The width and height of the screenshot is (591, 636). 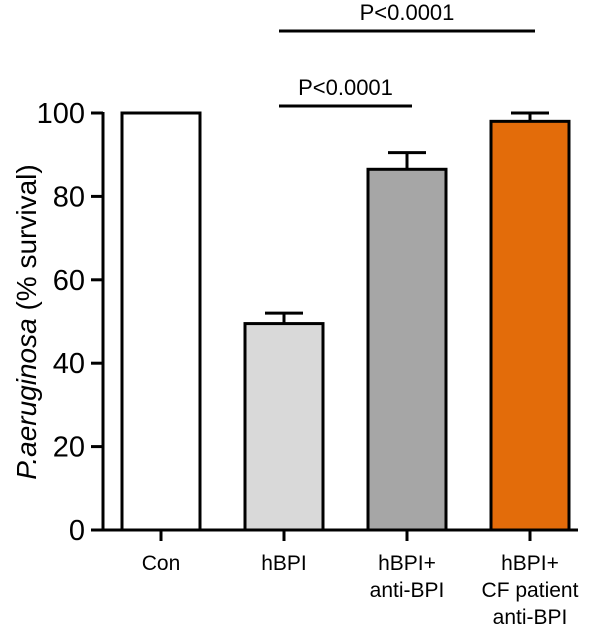 I want to click on y-tick-label: 40, so click(x=69, y=364).